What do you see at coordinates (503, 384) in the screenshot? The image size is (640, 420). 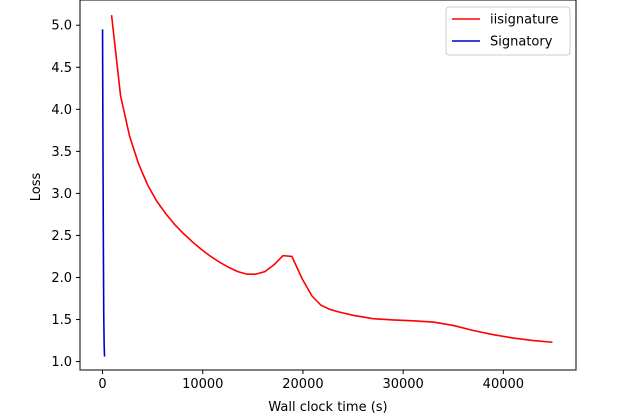 I see `x-tick-label-4: 40000` at bounding box center [503, 384].